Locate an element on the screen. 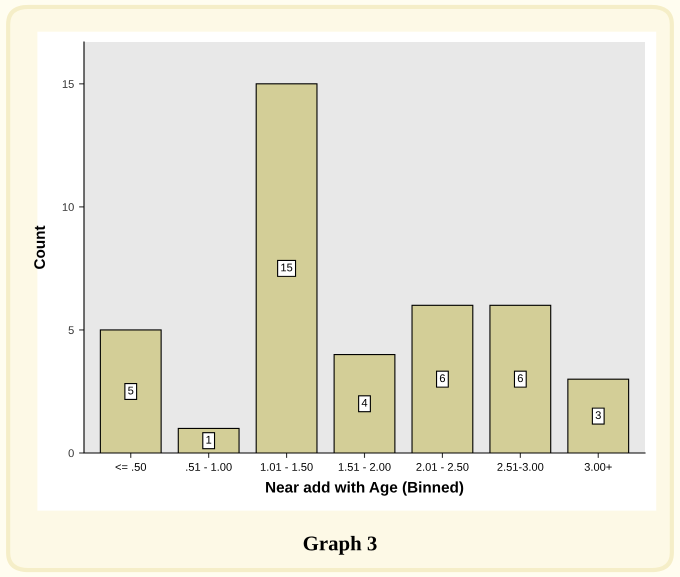  y-tick-label: 0 is located at coordinates (71, 453).